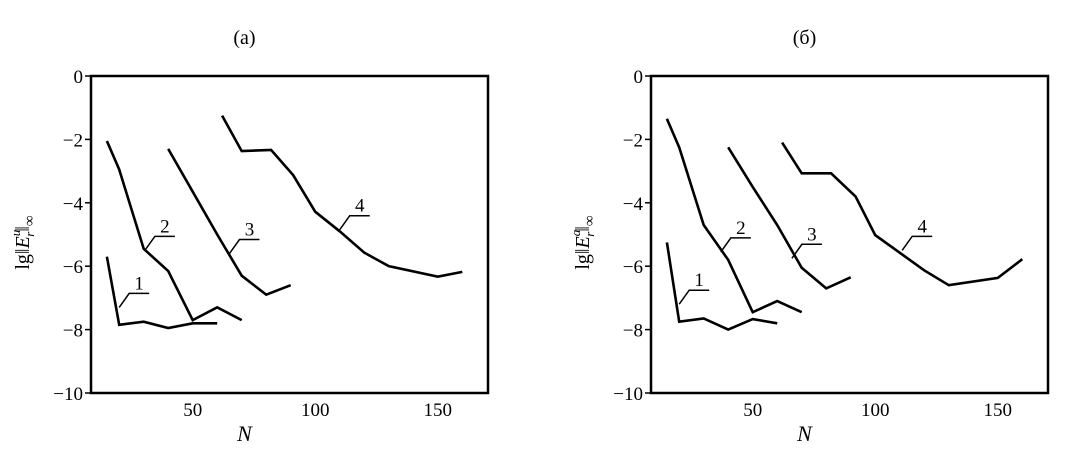  I want to click on y-label-sup: a, so click(575, 232).